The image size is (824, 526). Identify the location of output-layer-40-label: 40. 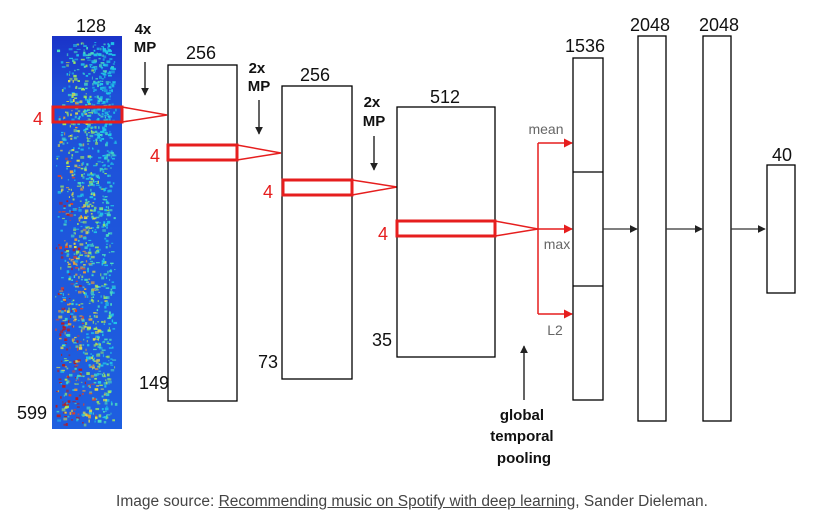
(782, 155).